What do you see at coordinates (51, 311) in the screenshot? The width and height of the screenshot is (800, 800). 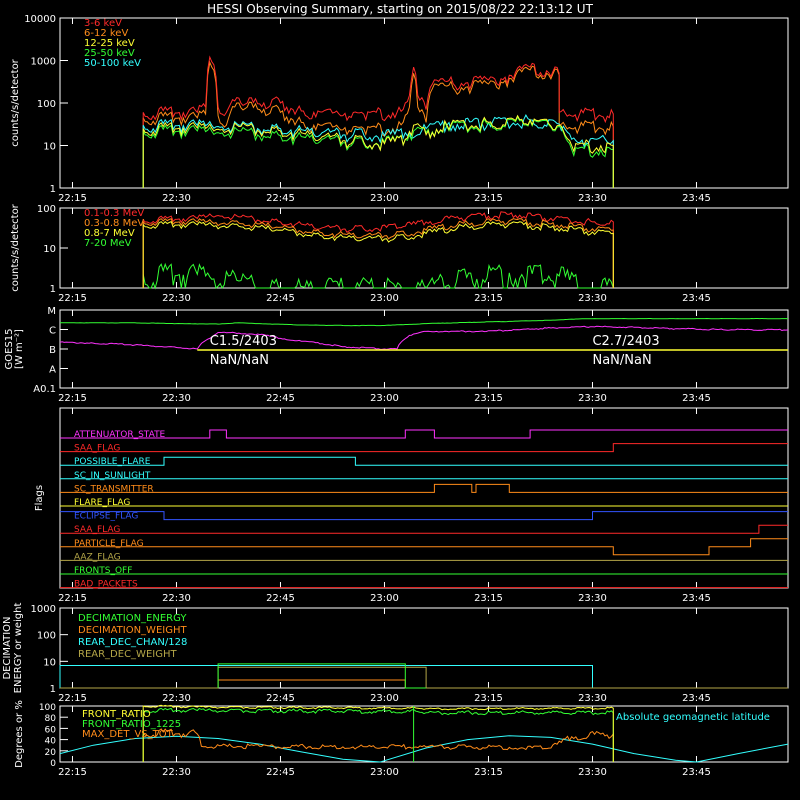 I see `panel3-ytick-label: M` at bounding box center [51, 311].